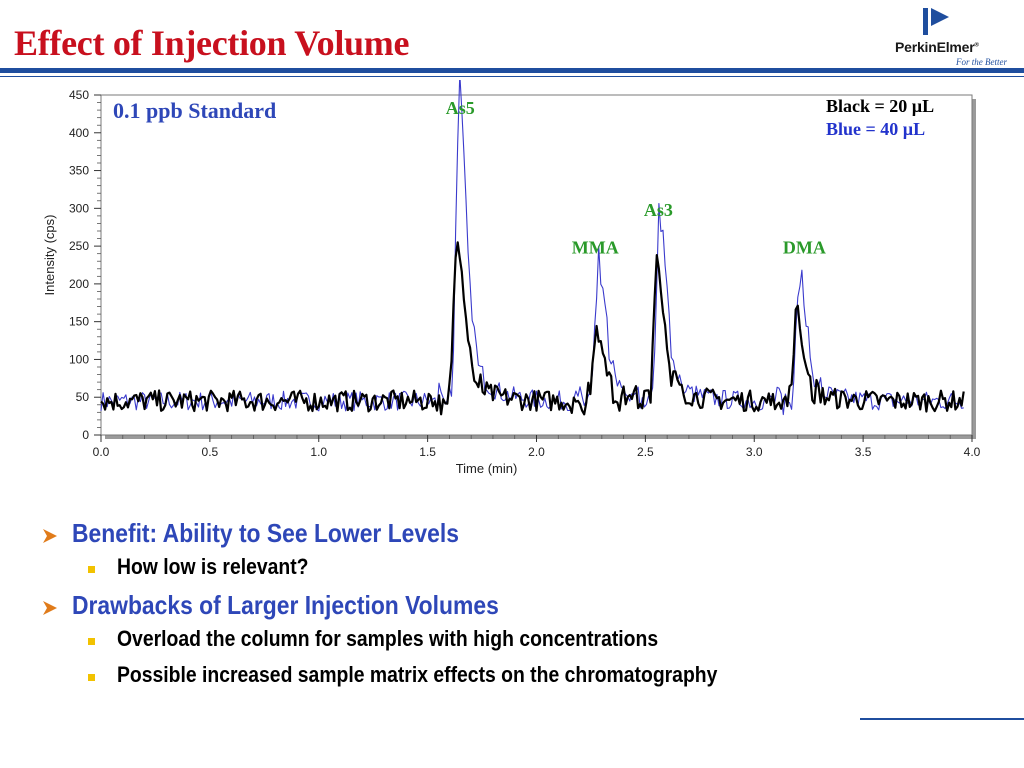  Describe the element at coordinates (875, 129) in the screenshot. I see `legend-entry: Blue = 40 µL` at that location.